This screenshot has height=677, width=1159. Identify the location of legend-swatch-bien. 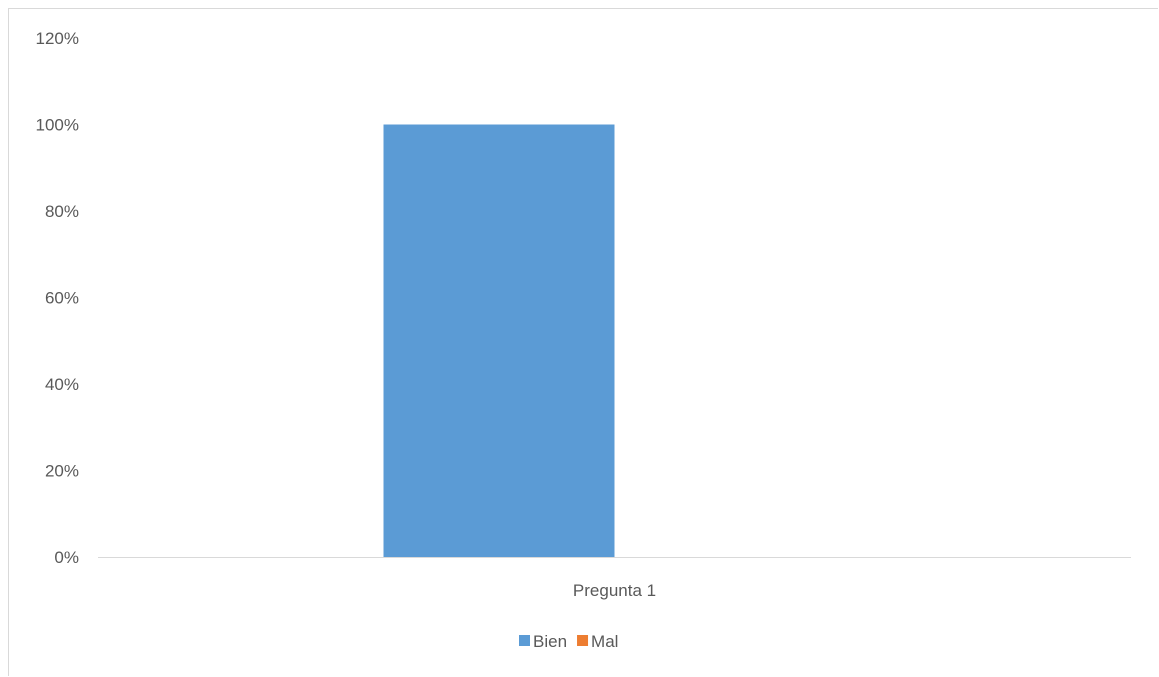
(524, 640).